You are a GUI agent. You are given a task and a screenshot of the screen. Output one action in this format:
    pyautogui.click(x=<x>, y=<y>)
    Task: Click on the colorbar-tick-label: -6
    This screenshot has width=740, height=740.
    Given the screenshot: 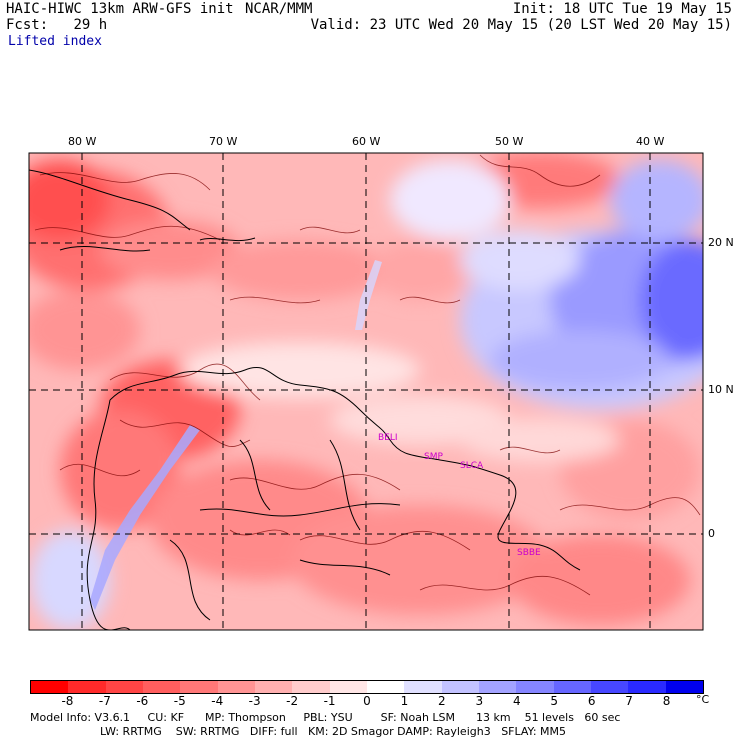 What is the action you would take?
    pyautogui.click(x=142, y=701)
    